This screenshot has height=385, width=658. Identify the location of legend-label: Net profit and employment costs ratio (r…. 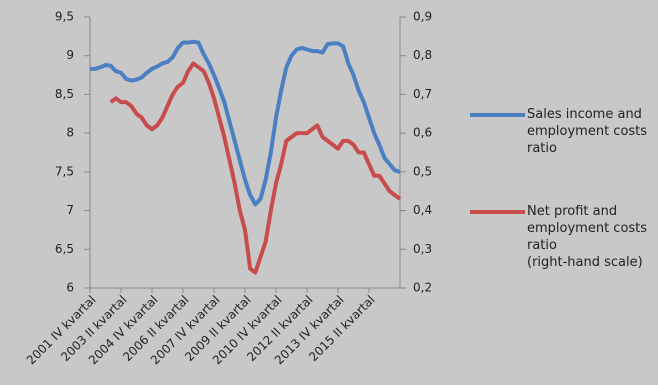
(587, 237).